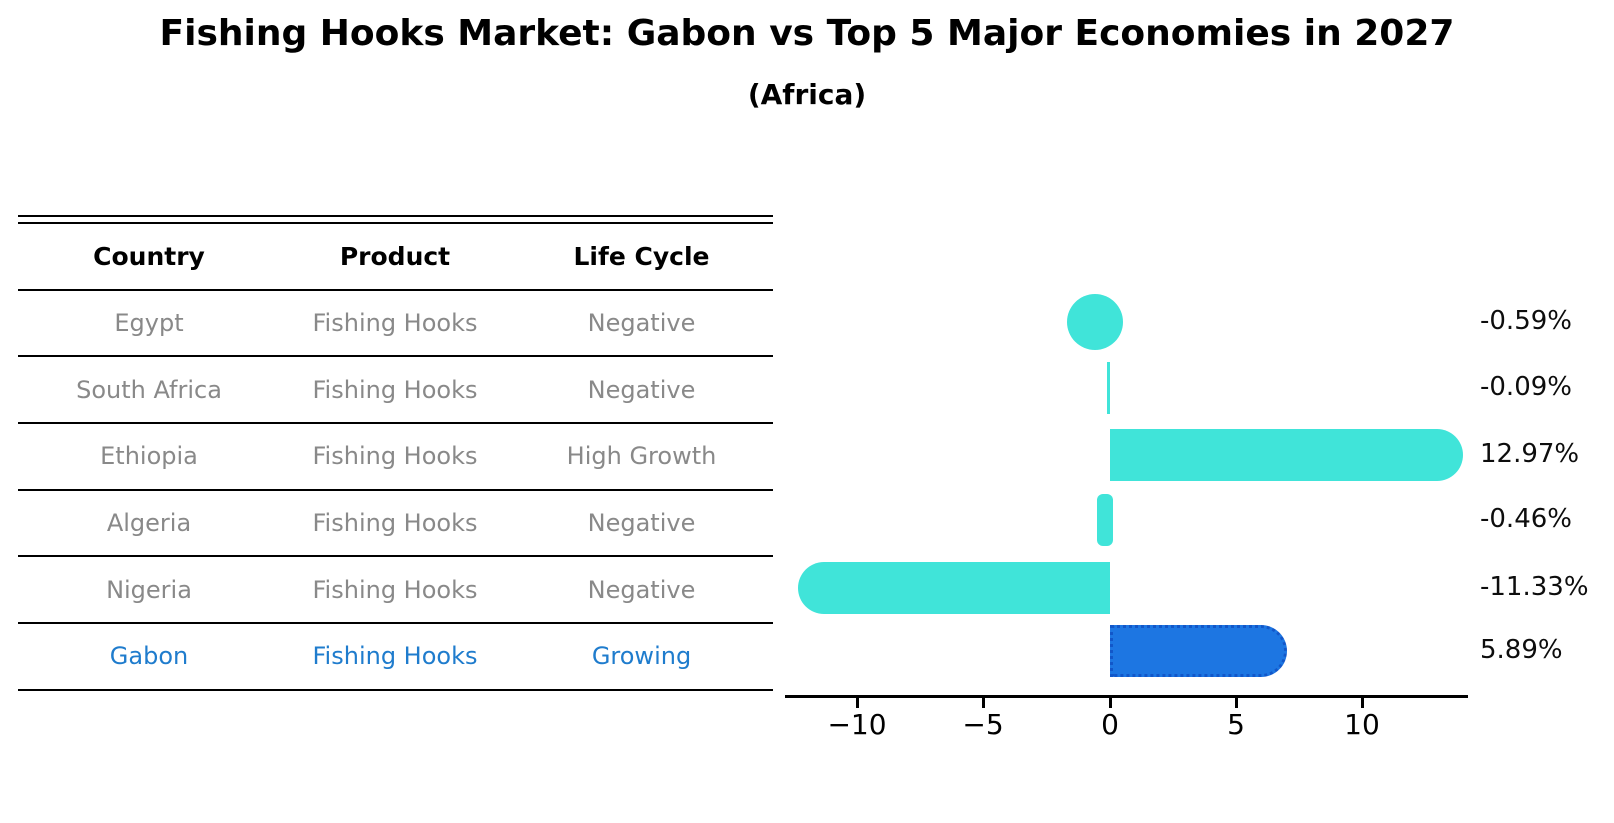  I want to click on chart-subtitle: (Africa), so click(807, 94).